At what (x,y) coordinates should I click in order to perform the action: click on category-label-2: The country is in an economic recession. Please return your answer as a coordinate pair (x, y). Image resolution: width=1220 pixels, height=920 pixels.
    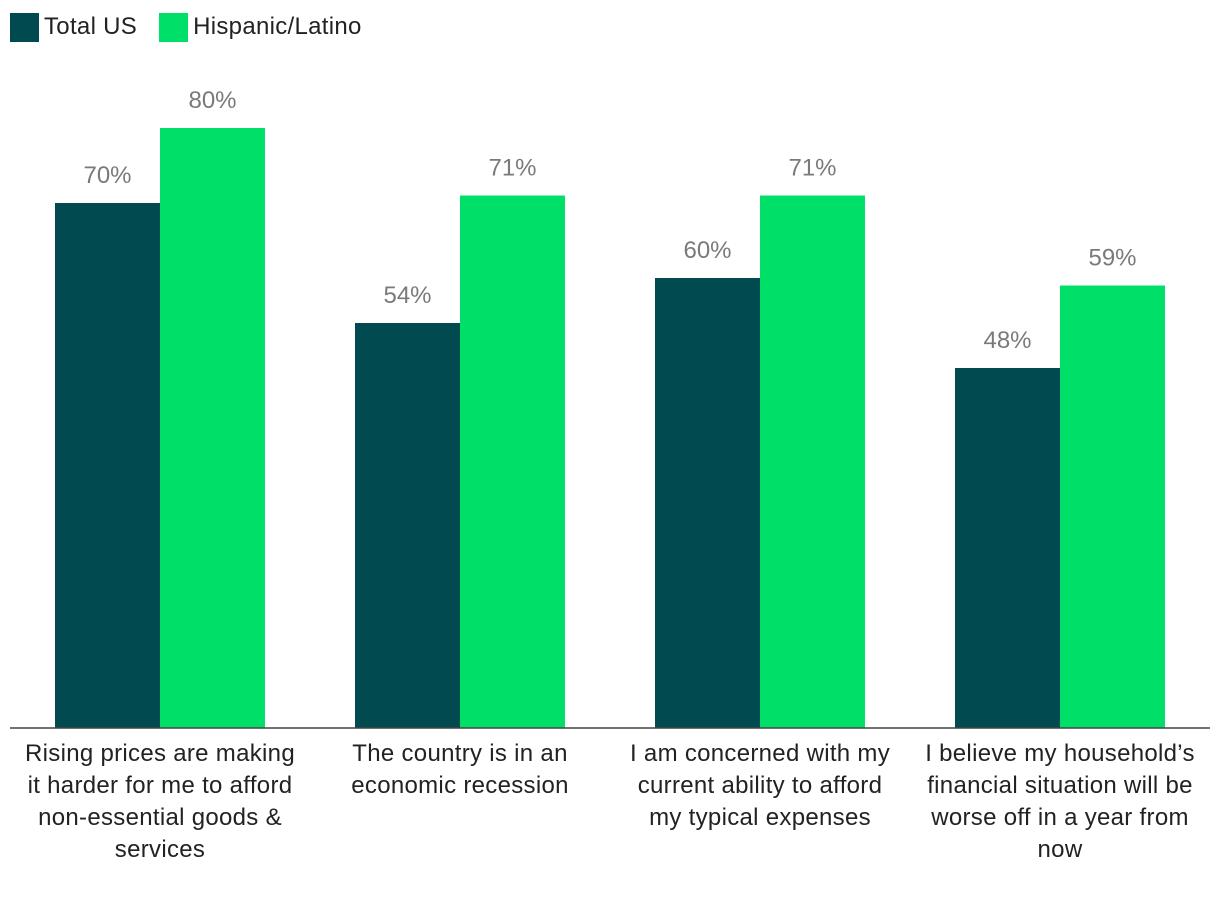
    Looking at the image, I should click on (460, 769).